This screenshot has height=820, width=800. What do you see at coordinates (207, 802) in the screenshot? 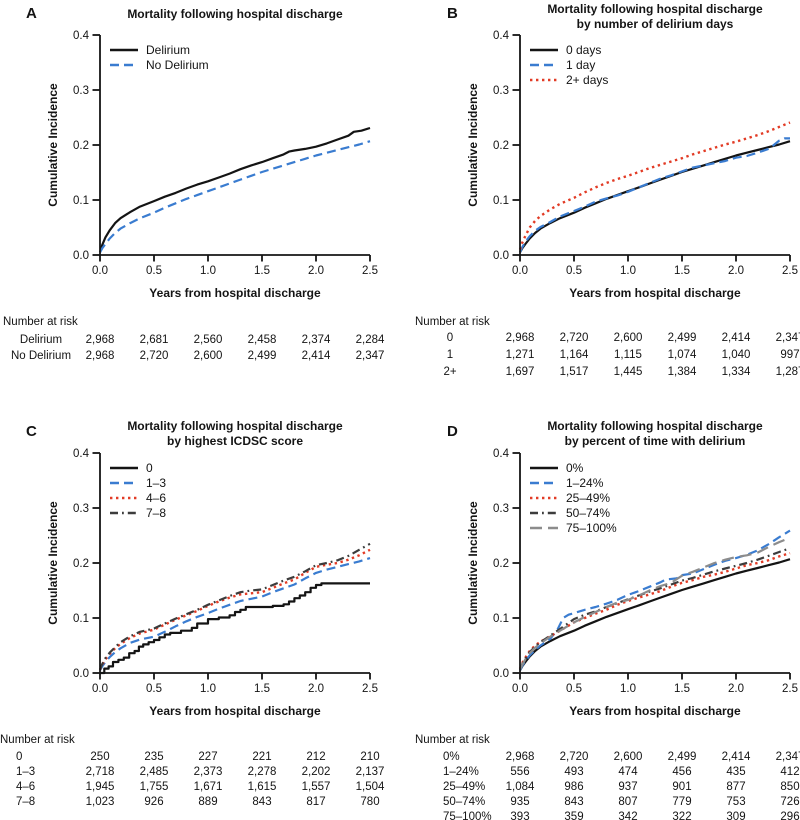
I see `risk-value-c-r4-c3: 889` at bounding box center [207, 802].